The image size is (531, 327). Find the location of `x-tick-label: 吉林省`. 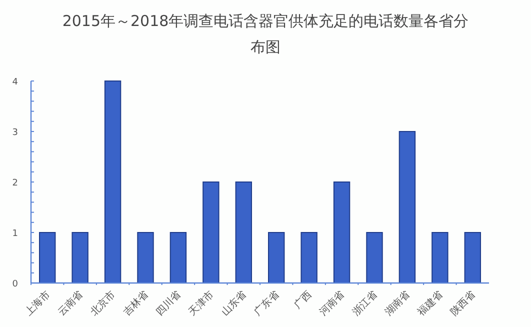

x-tick-label: 吉林省 is located at coordinates (135, 303).